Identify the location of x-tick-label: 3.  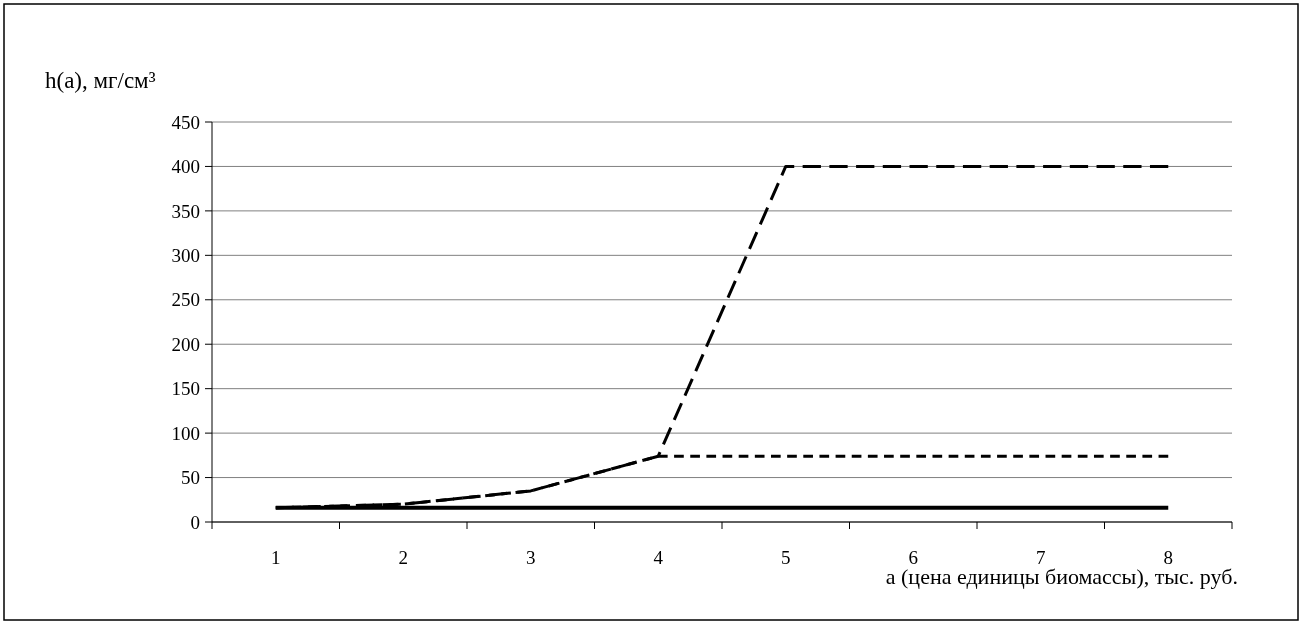
(531, 557).